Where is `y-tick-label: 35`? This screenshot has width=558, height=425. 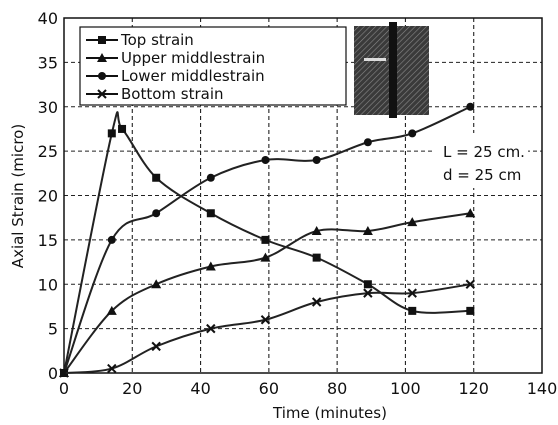
y-tick-label: 35 is located at coordinates (48, 62).